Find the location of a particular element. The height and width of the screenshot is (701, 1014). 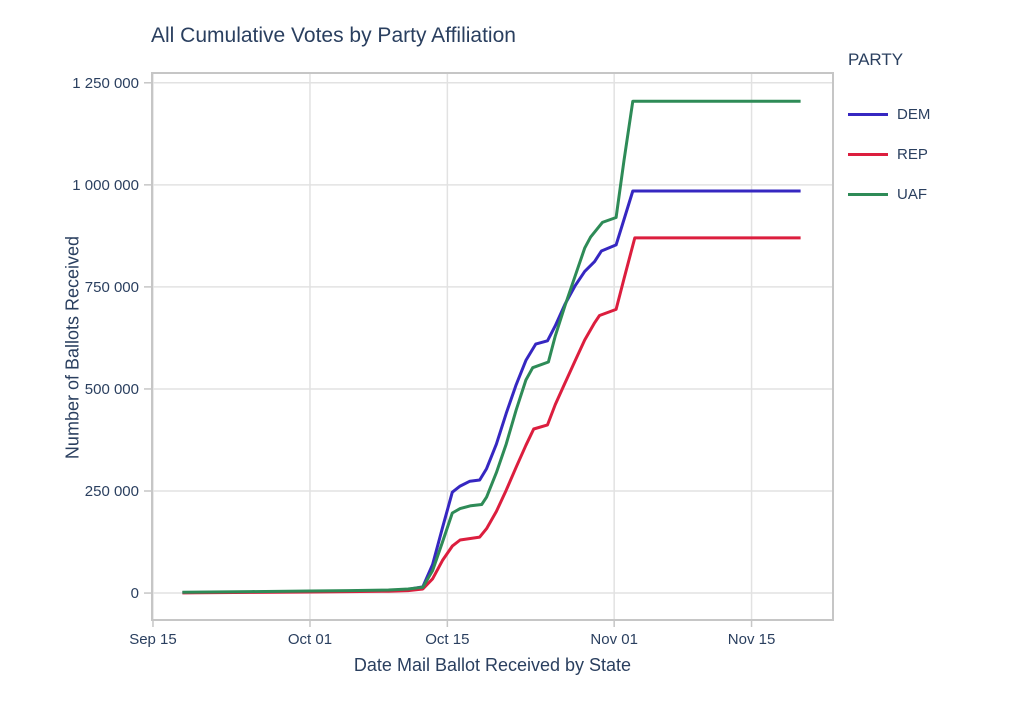

y-tick-label: 0 is located at coordinates (135, 593).